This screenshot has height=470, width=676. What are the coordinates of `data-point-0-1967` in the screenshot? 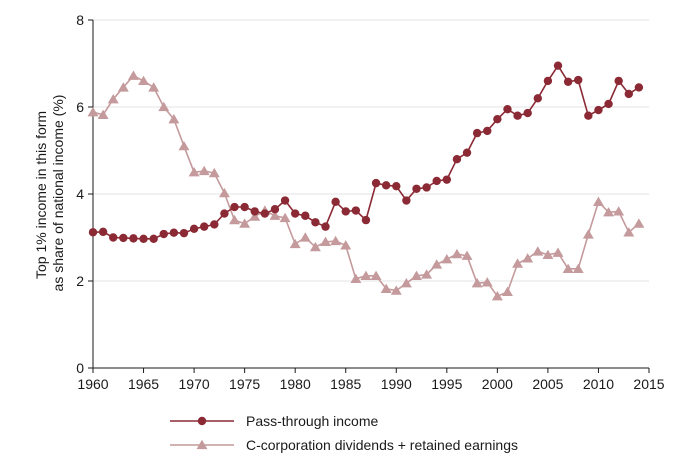 It's located at (163, 234).